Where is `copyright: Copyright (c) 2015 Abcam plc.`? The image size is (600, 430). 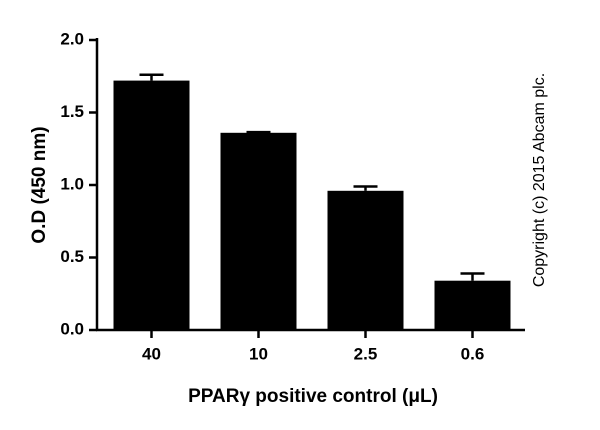 copyright: Copyright (c) 2015 Abcam plc. is located at coordinates (539, 180).